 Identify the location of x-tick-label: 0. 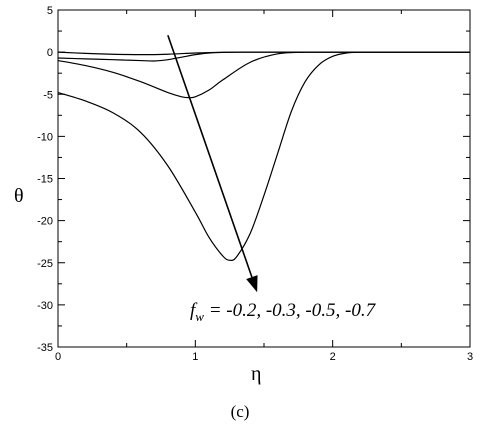
(58, 357).